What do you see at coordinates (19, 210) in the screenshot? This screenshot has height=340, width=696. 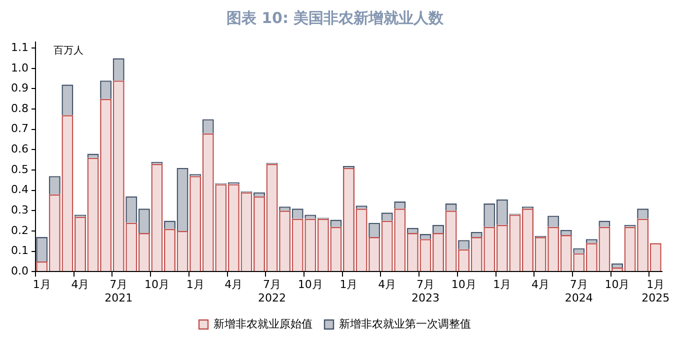 I see `y-tick-label: 0.3` at bounding box center [19, 210].